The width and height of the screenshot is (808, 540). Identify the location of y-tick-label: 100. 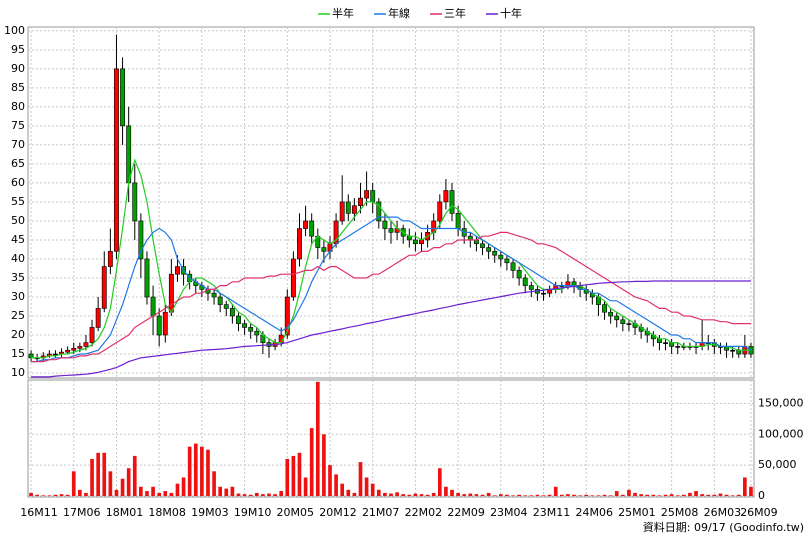
(14, 30).